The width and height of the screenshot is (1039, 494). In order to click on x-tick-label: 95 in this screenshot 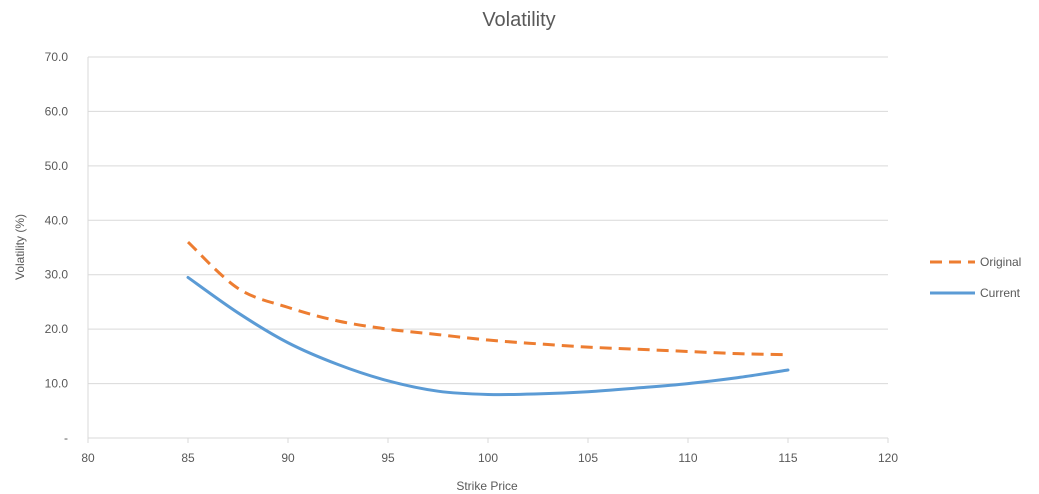, I will do `click(388, 458)`.